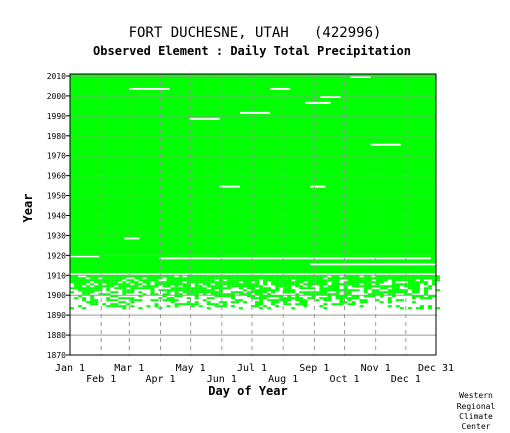 The height and width of the screenshot is (433, 510). What do you see at coordinates (255, 33) in the screenshot?
I see `chart-title: FORT DUCHESNE, UTAH (422996)` at bounding box center [255, 33].